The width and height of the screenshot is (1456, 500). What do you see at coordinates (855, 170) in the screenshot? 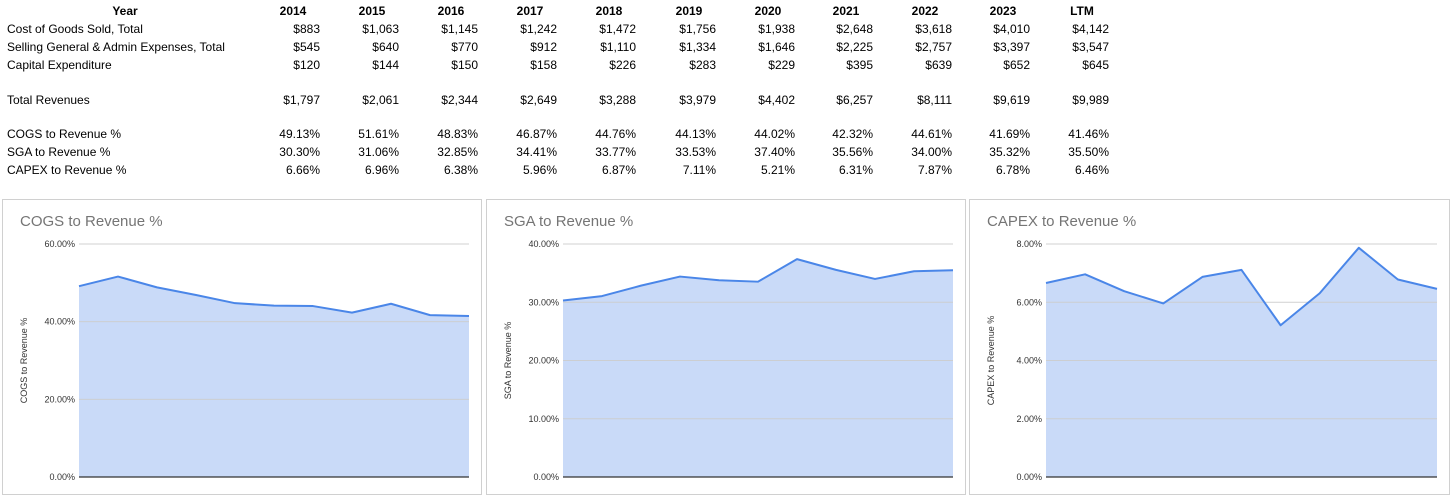
I see `cell-capex-pct-2021: 6.31%` at bounding box center [855, 170].